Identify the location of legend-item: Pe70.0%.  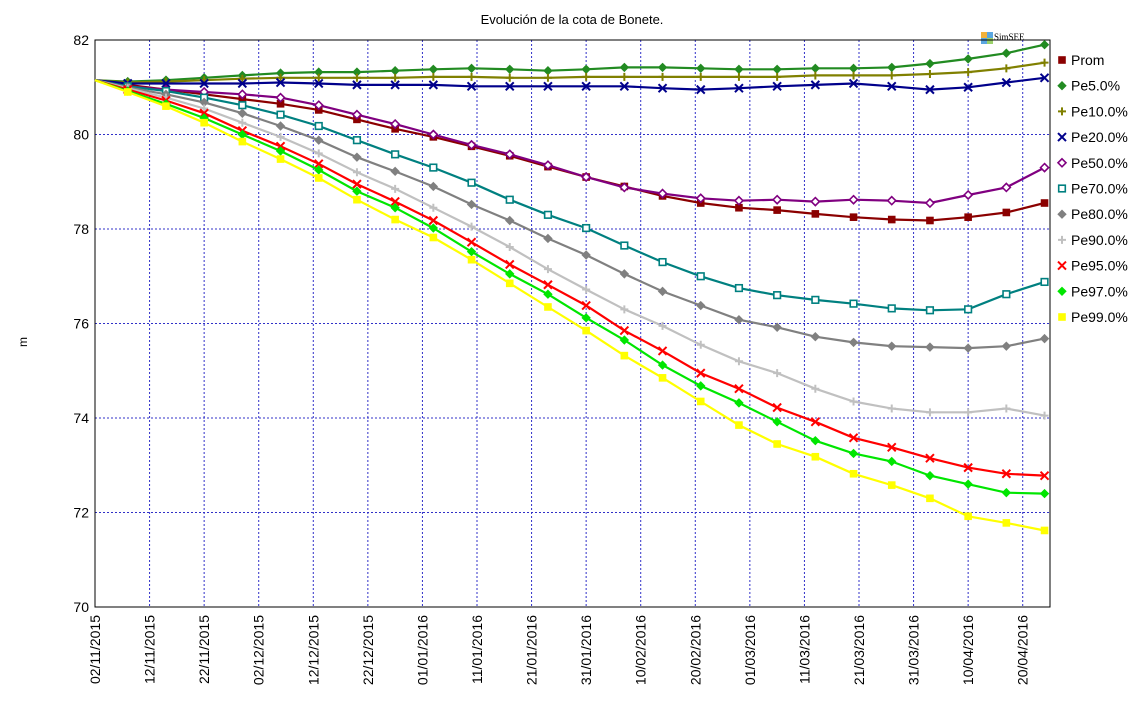
(1092, 189).